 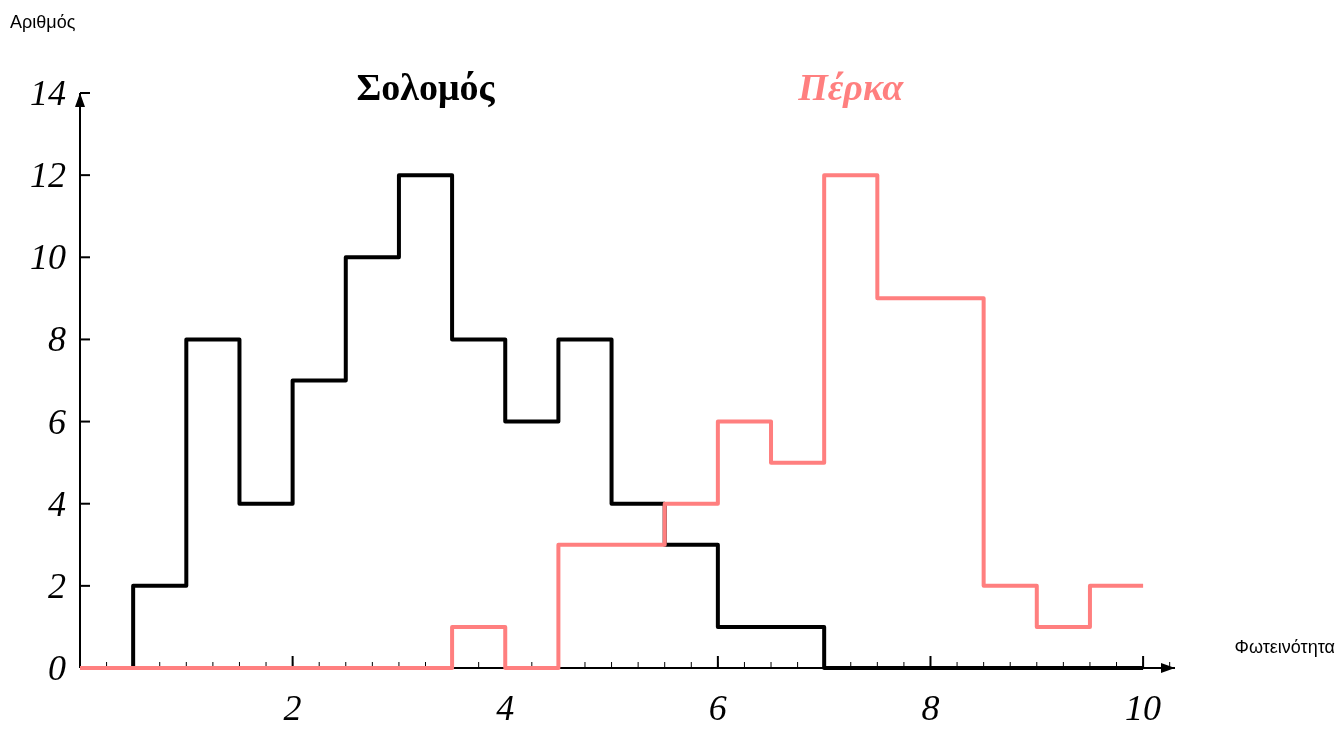 I want to click on text: Σολομός, so click(x=426, y=87).